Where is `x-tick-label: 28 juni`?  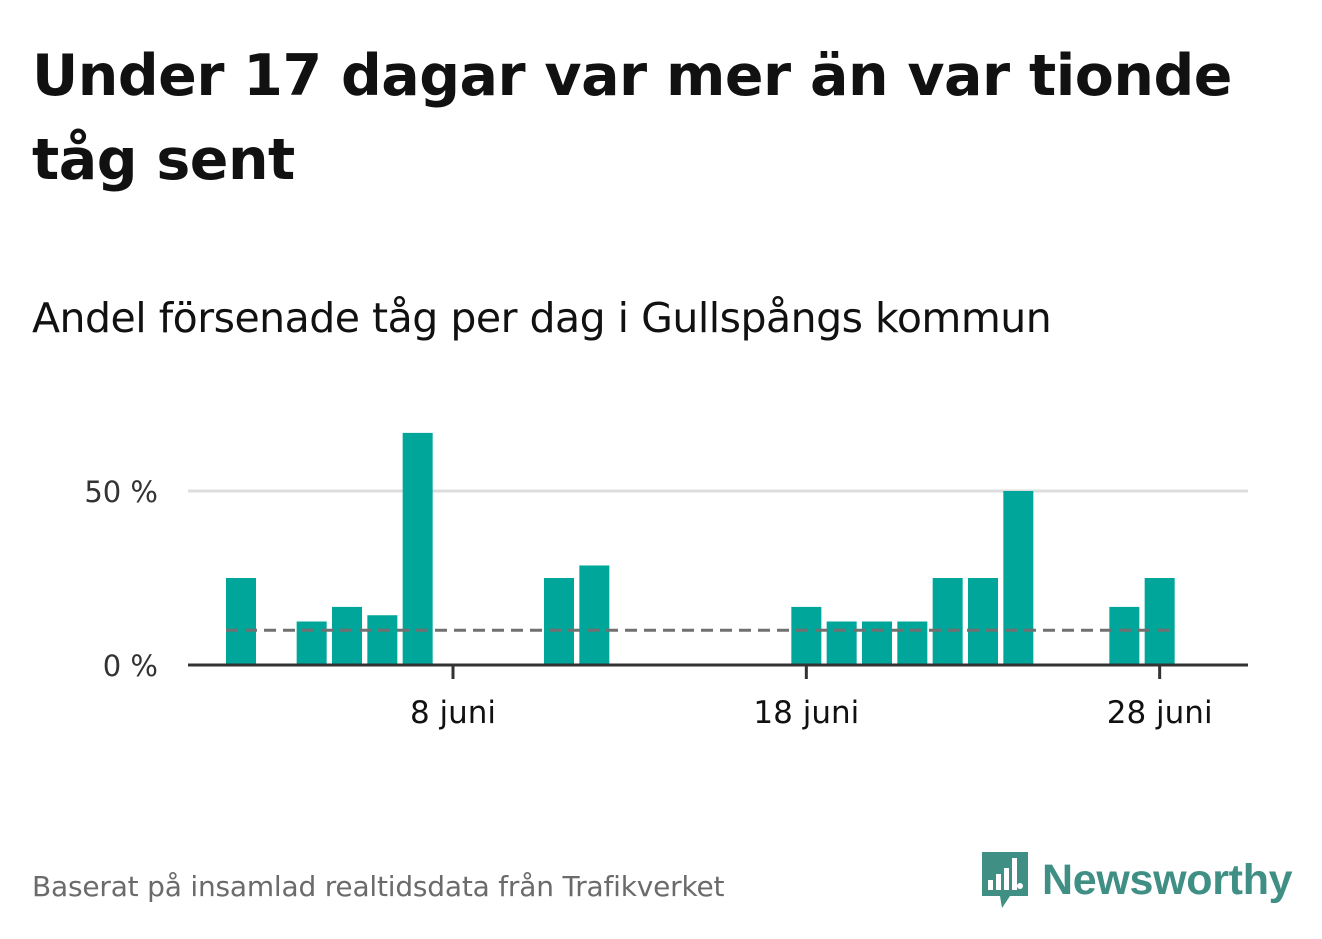
x-tick-label: 28 juni is located at coordinates (1160, 713).